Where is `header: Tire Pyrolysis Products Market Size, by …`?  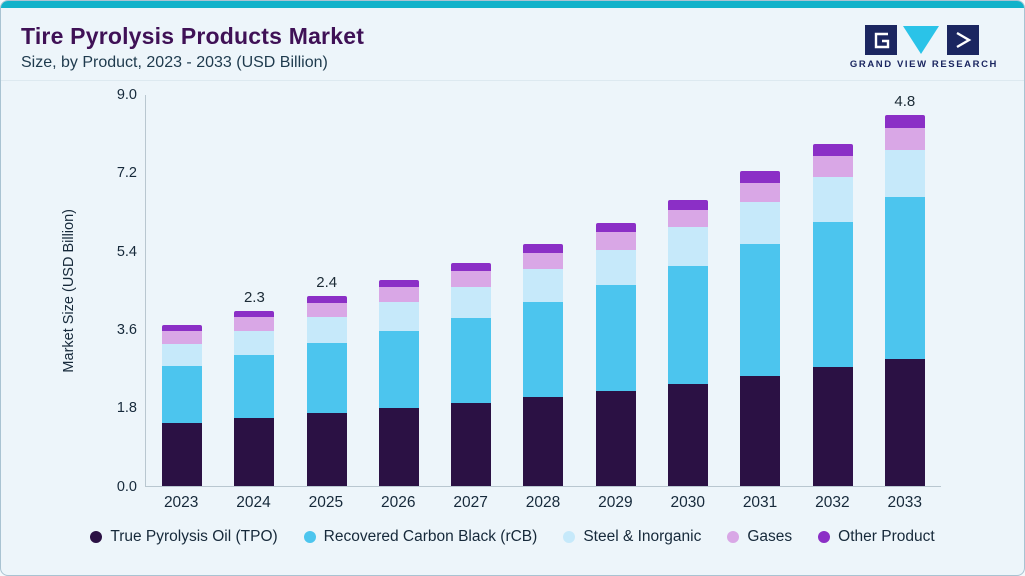
header: Tire Pyrolysis Products Market Size, by … is located at coordinates (512, 44).